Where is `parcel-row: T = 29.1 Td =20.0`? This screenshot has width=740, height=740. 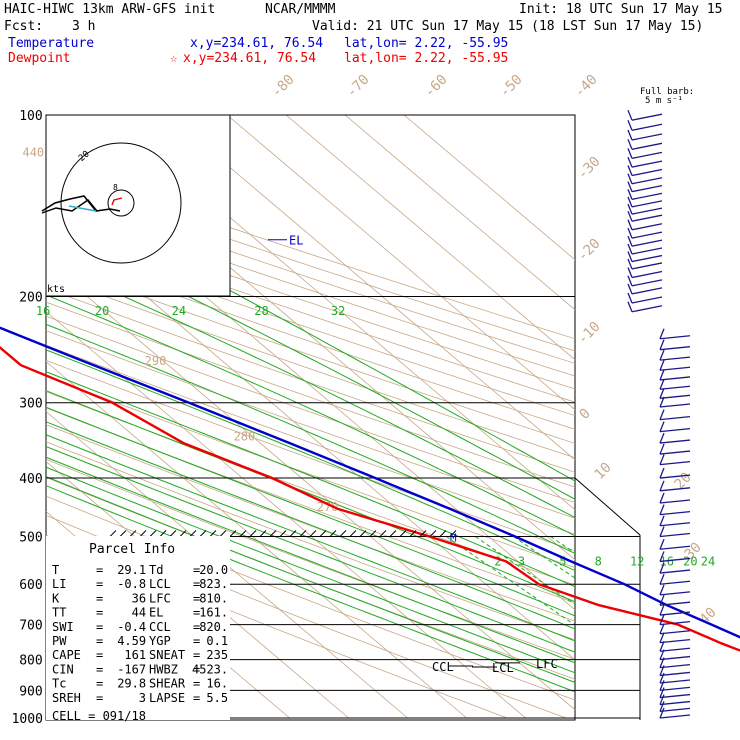 parcel-row: T = 29.1 Td =20.0 is located at coordinates (140, 570).